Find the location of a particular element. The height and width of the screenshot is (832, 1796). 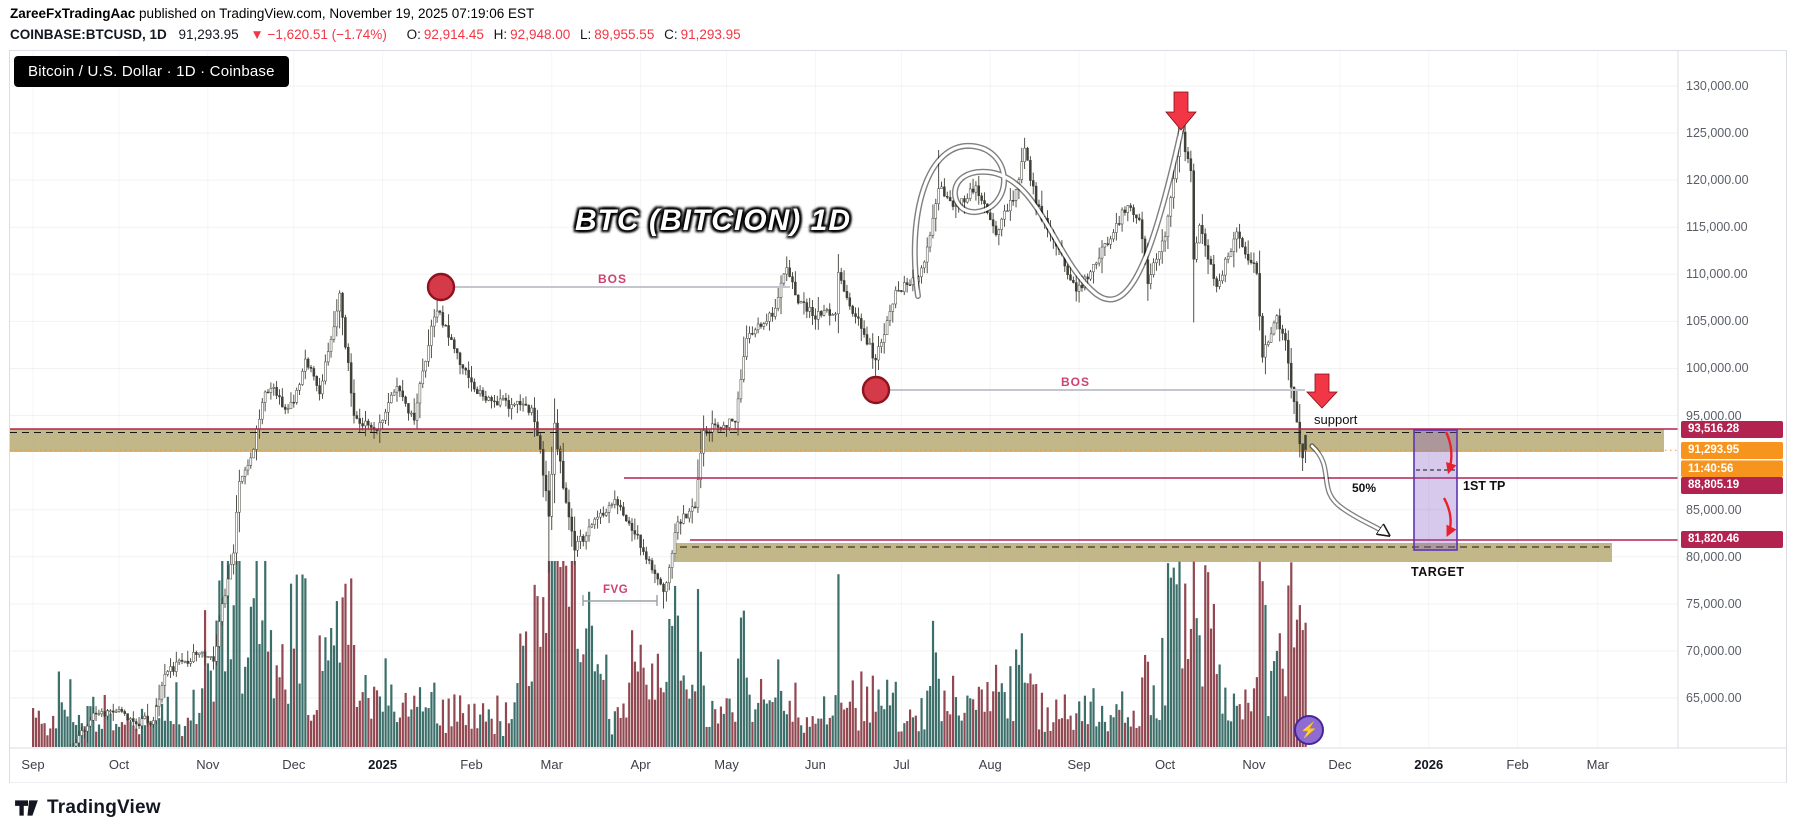

bos-label-1: BOS is located at coordinates (613, 279).